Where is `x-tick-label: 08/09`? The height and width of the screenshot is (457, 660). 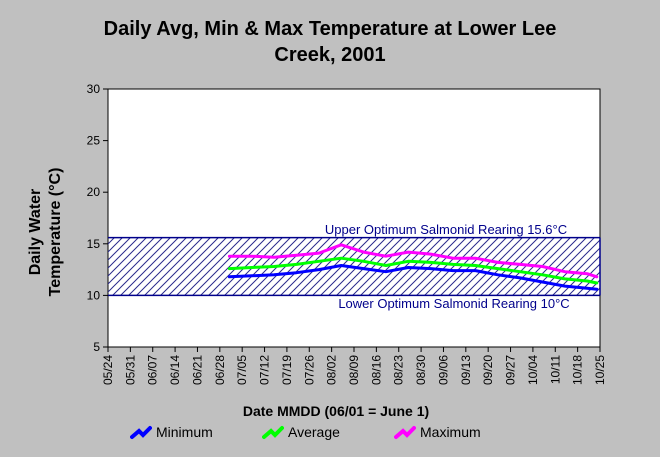 x-tick-label: 08/09 is located at coordinates (354, 370).